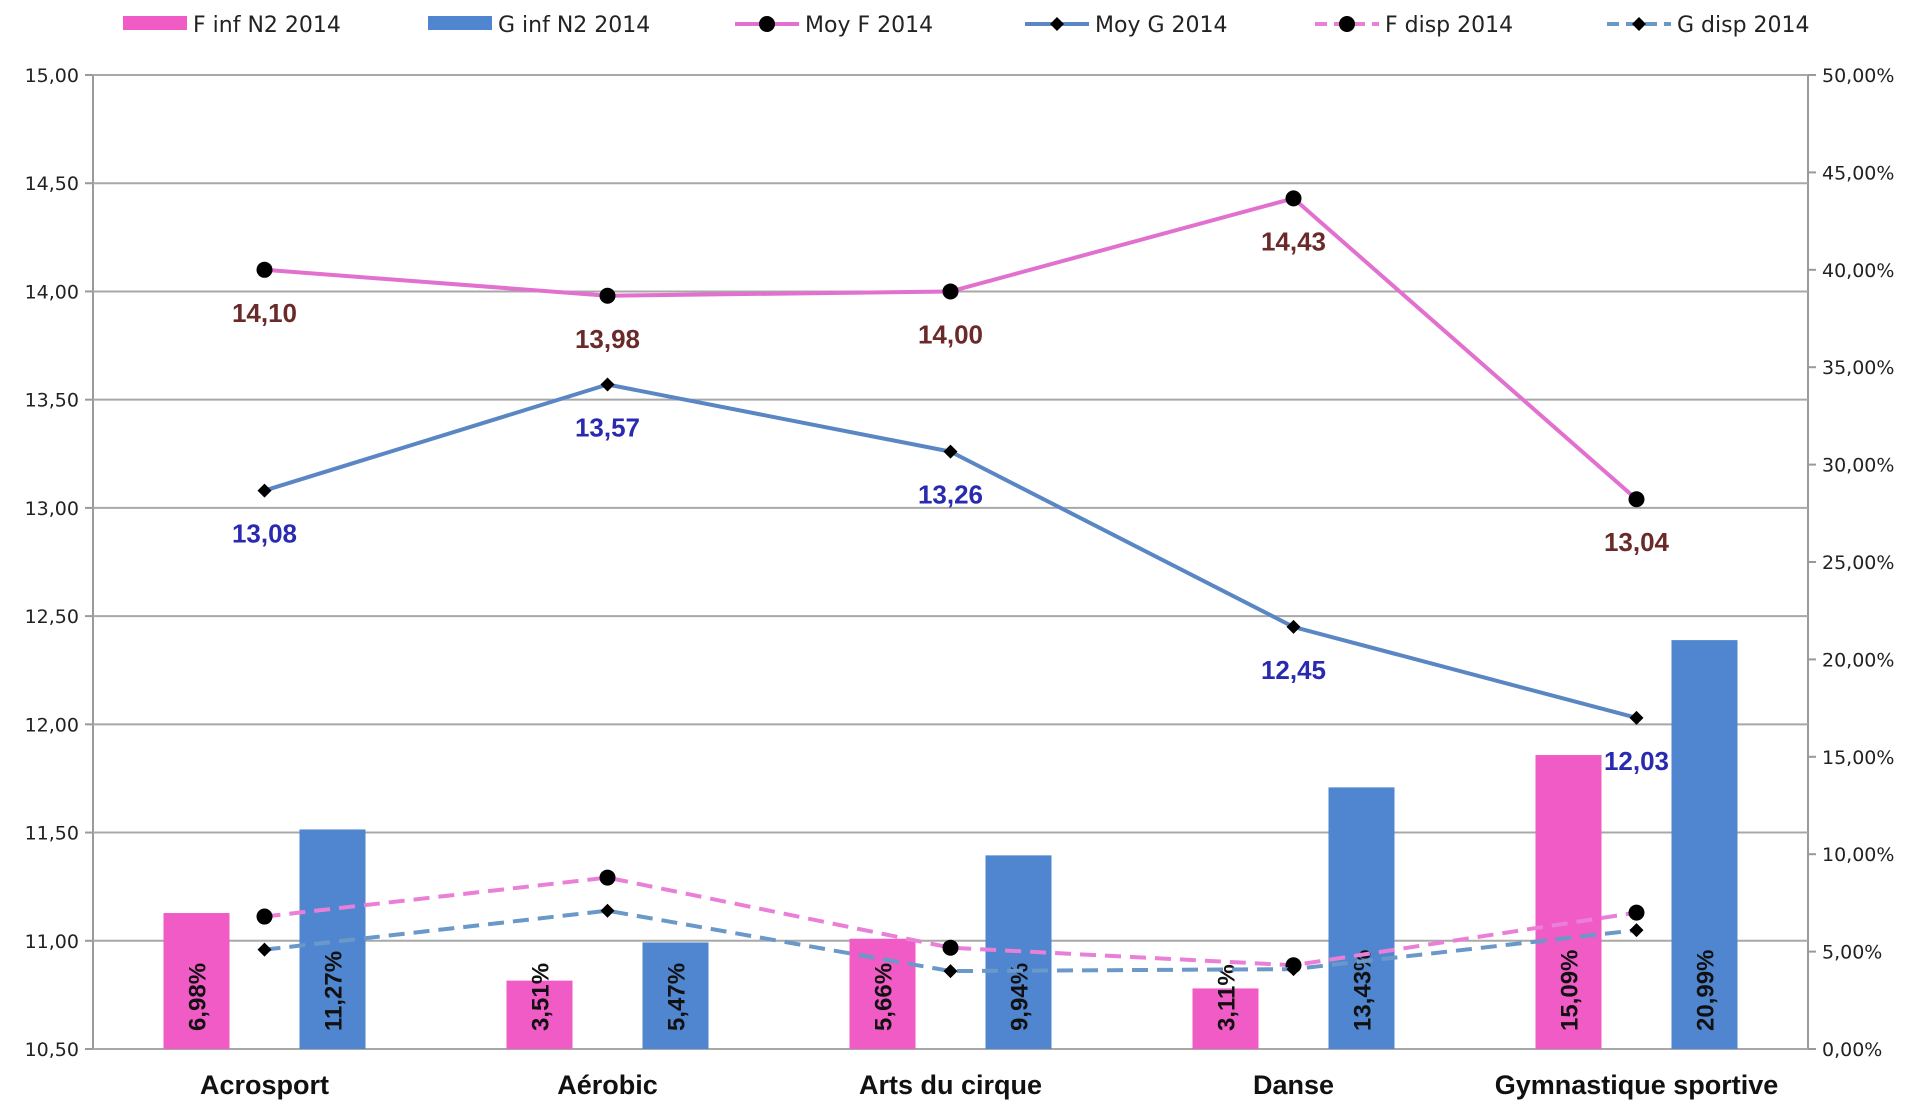  What do you see at coordinates (1858, 758) in the screenshot?
I see `right-axis-tick-label: 15,00%` at bounding box center [1858, 758].